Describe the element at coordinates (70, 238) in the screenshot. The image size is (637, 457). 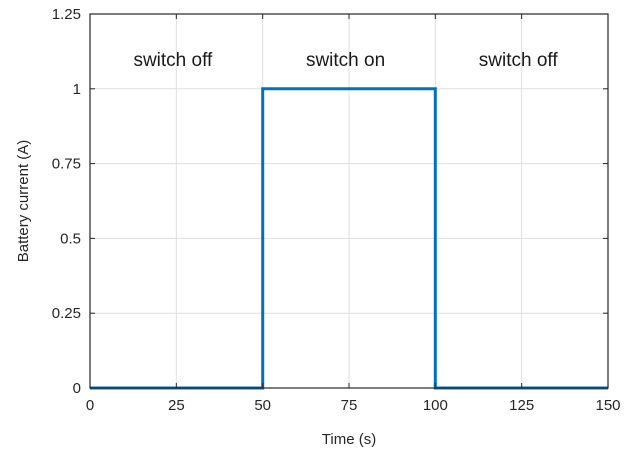
I see `y-tick-label: 0.5` at that location.